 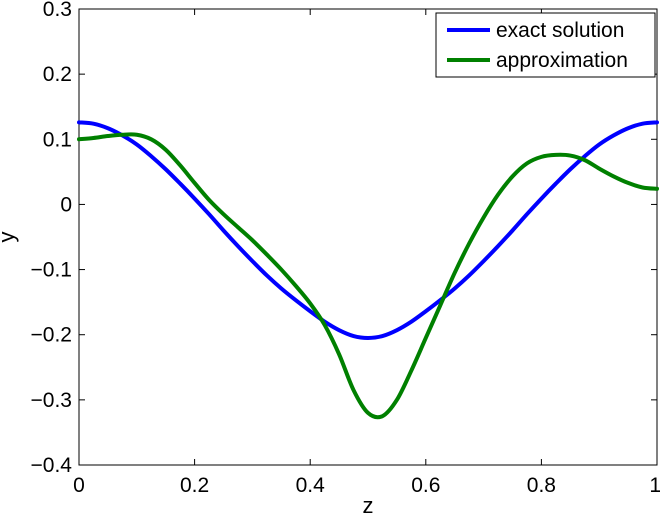 What do you see at coordinates (560, 30) in the screenshot?
I see `legend-label-exact-solution: exact solution` at bounding box center [560, 30].